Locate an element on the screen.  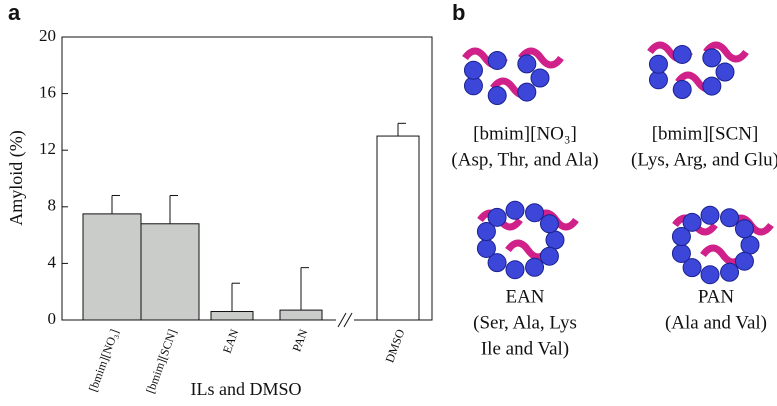
structure-name: EAN is located at coordinates (524, 296).